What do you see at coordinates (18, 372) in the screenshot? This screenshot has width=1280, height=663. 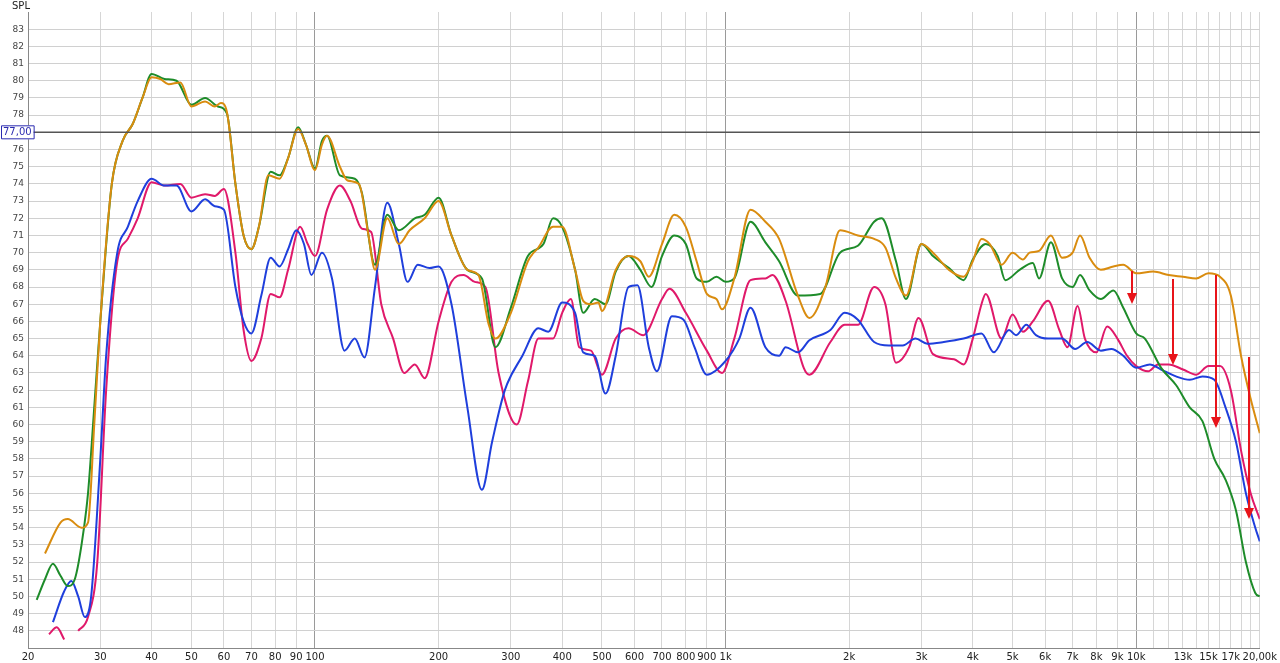 I see `y-tick-label: 63` at bounding box center [18, 372].